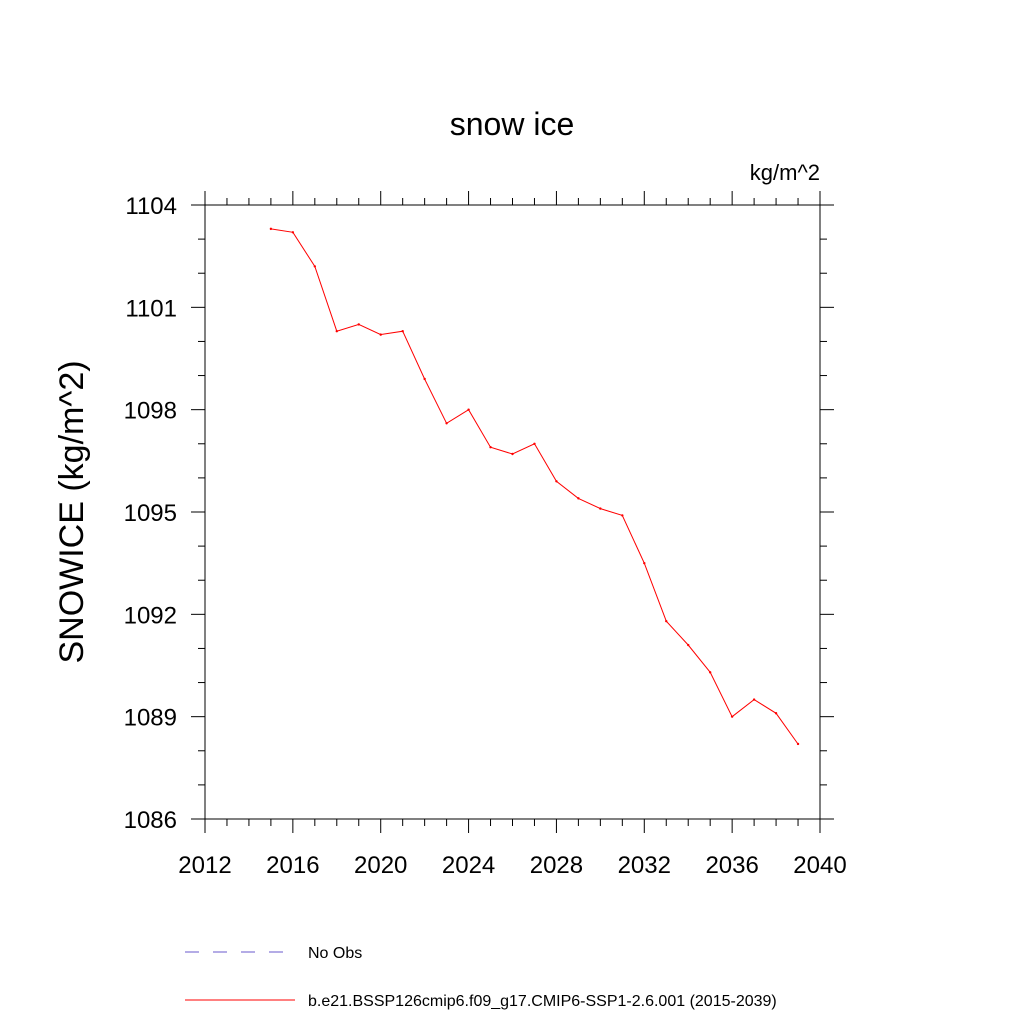 Image resolution: width=1024 pixels, height=1024 pixels. Describe the element at coordinates (644, 865) in the screenshot. I see `x-tick-label: 2032` at that location.